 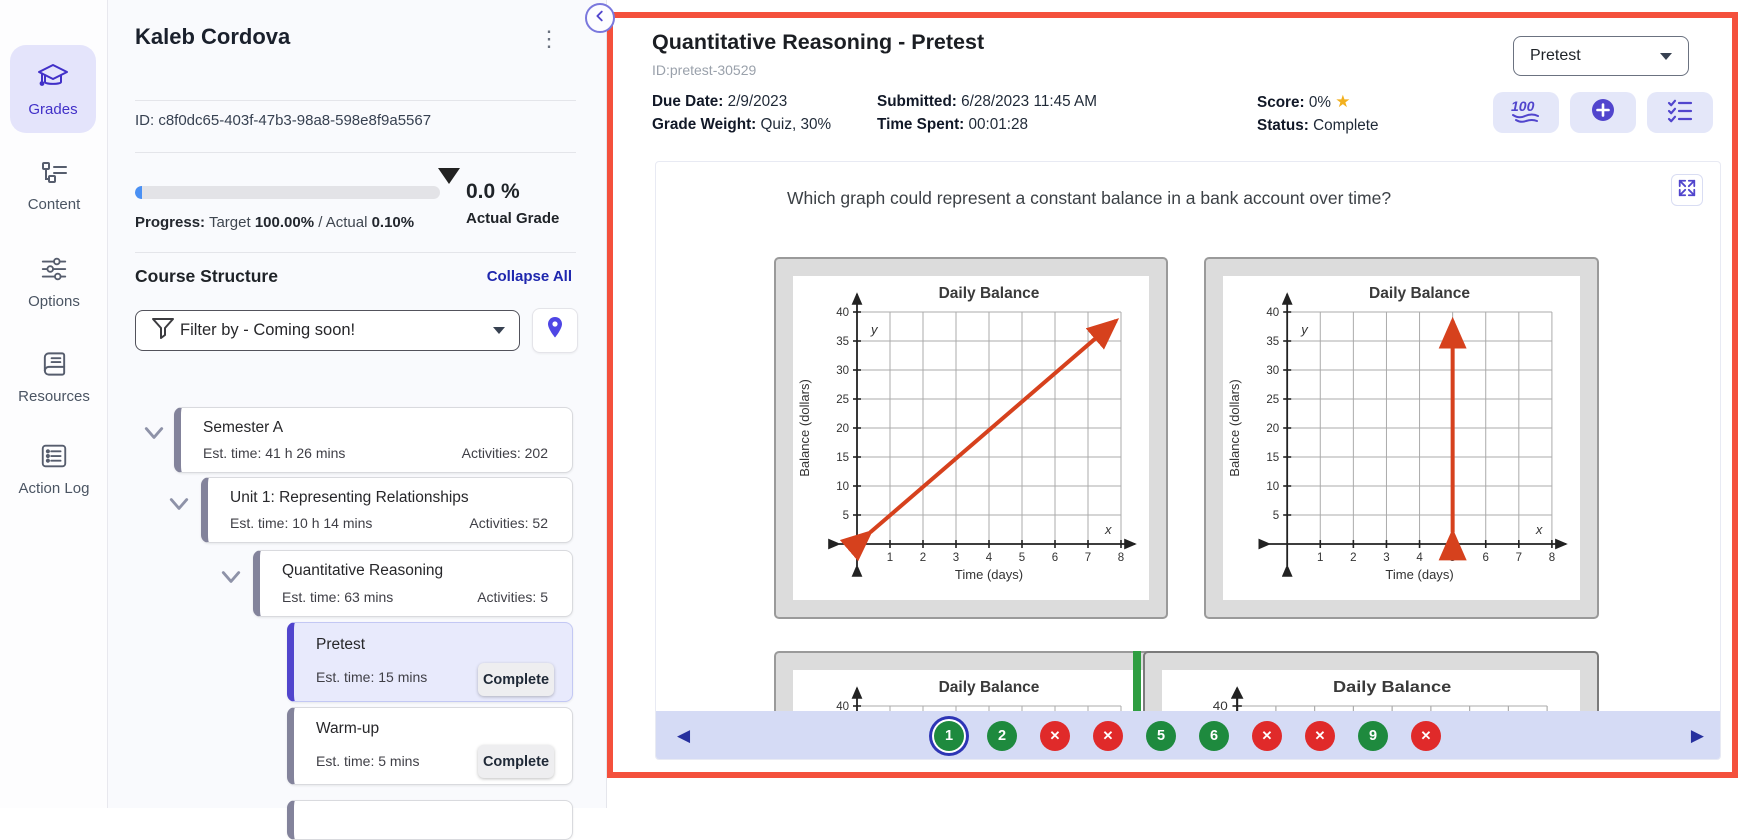 I want to click on version-dropdown: Pretest, so click(x=1601, y=56).